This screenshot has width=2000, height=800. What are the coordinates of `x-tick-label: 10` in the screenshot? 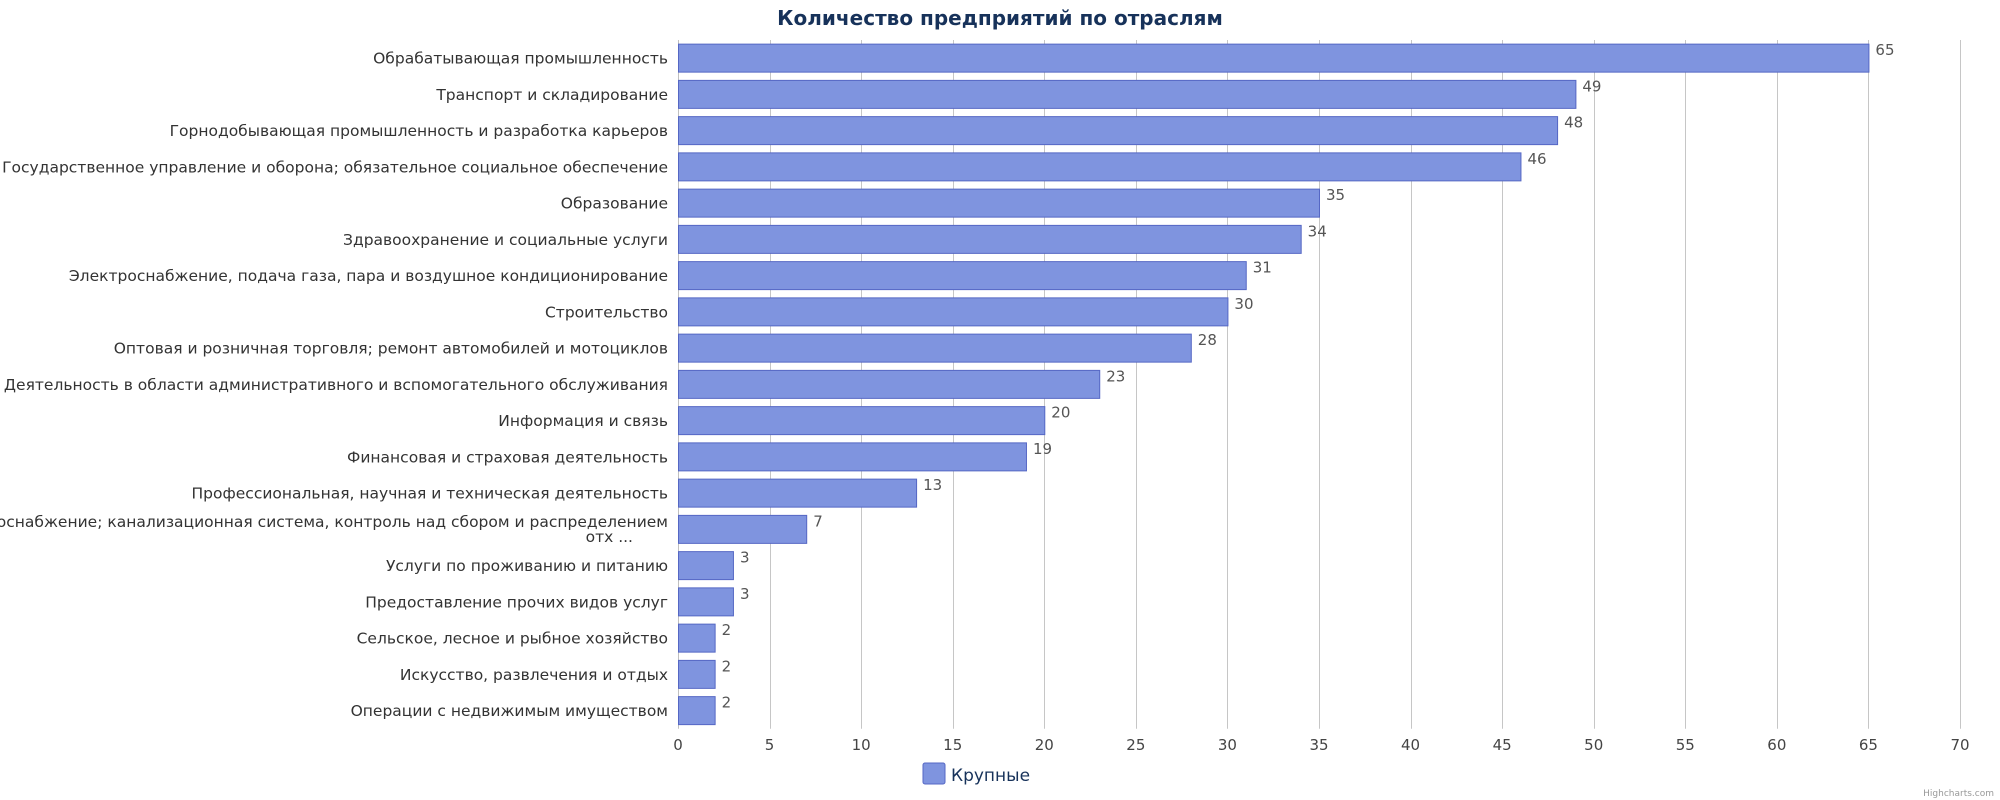 It's located at (861, 745).